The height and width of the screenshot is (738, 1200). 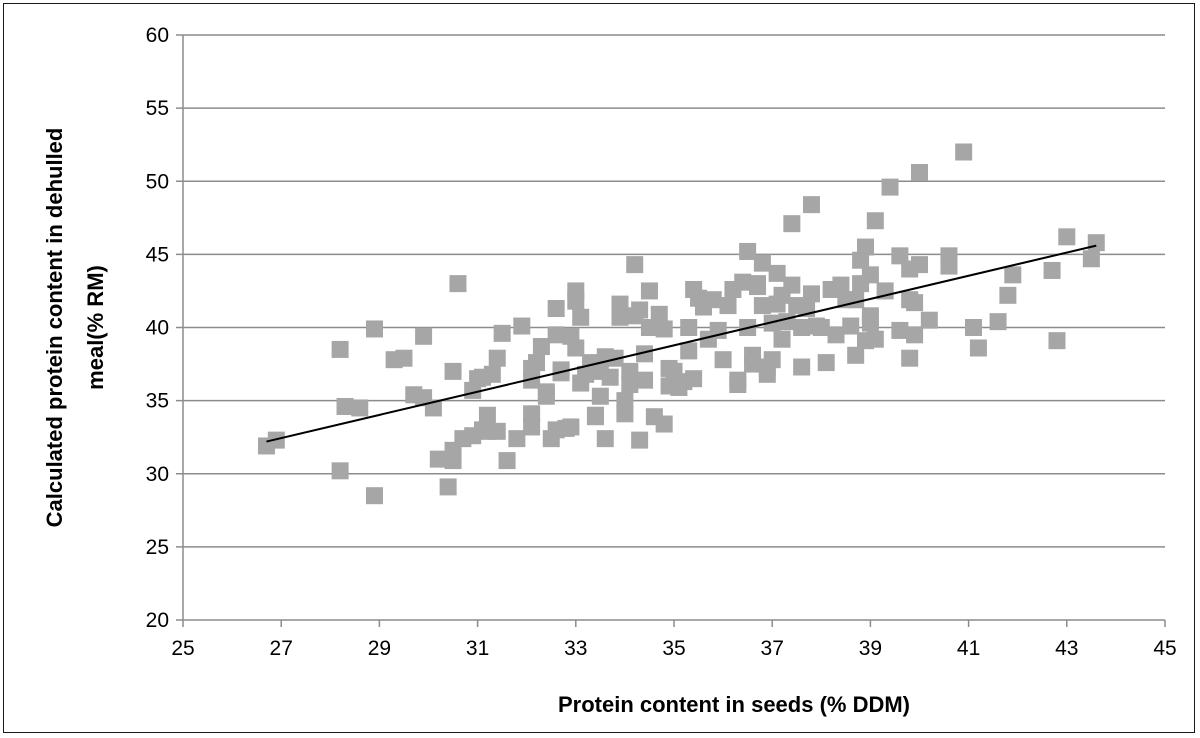 What do you see at coordinates (734, 704) in the screenshot?
I see `x-axis-title: Protein content in seeds (% DDM)` at bounding box center [734, 704].